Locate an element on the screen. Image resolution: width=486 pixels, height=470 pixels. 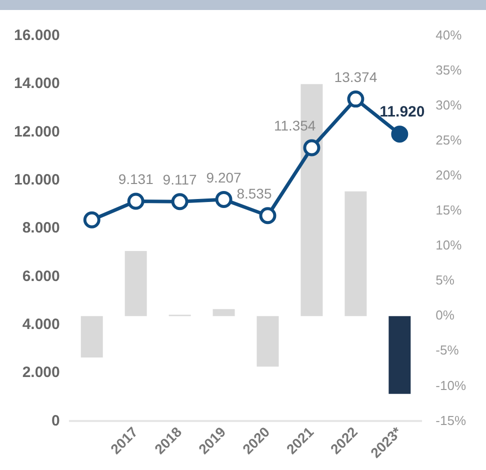
y2-tick-label: 30% is located at coordinates (449, 104).